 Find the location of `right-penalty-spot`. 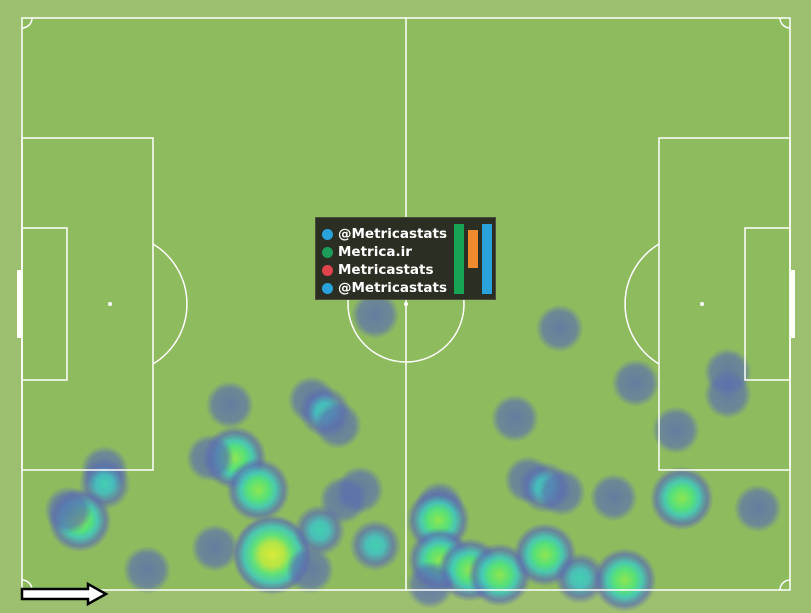

right-penalty-spot is located at coordinates (702, 304).